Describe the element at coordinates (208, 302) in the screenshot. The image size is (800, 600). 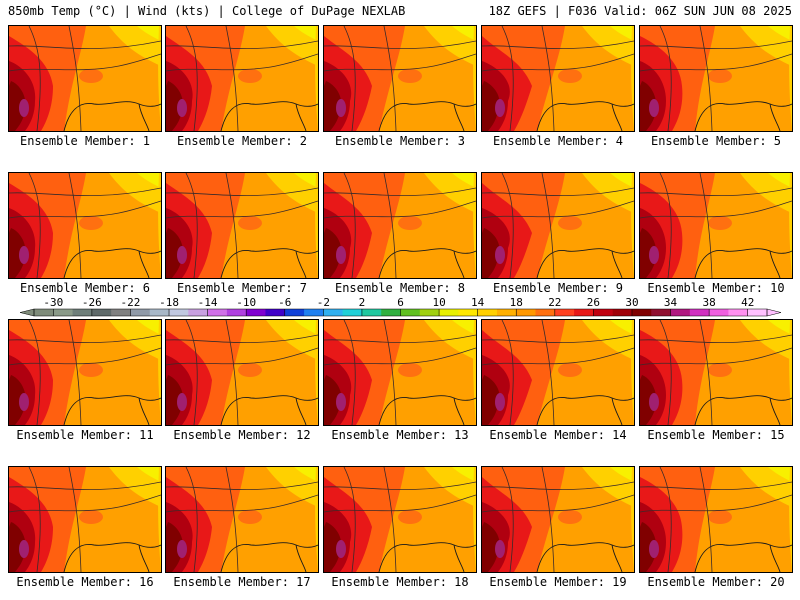
I see `colorbar-tick-label: -14` at that location.